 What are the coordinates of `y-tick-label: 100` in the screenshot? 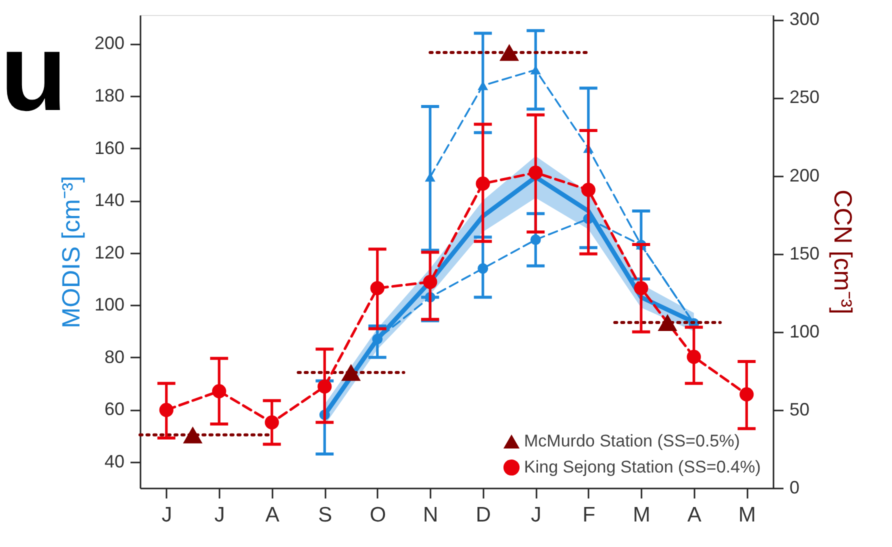 It's located at (109, 304).